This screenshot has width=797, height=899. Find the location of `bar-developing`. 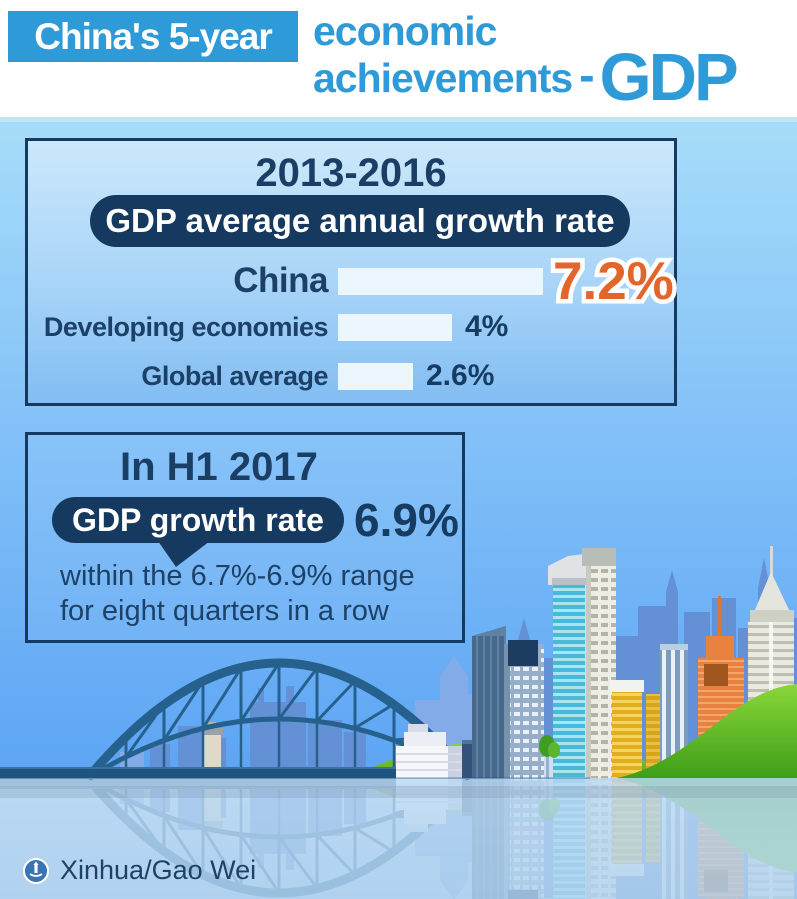

bar-developing is located at coordinates (395, 327).